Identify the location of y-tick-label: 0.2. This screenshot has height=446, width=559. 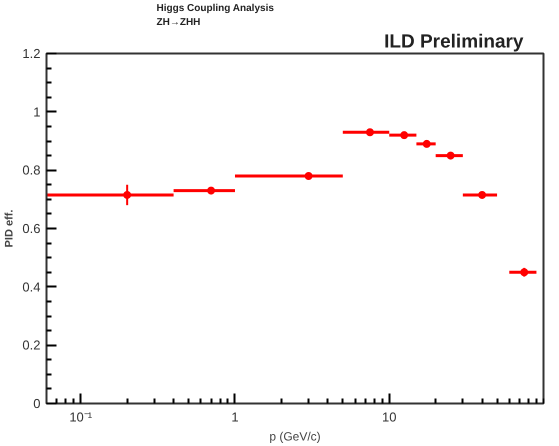
(31, 345).